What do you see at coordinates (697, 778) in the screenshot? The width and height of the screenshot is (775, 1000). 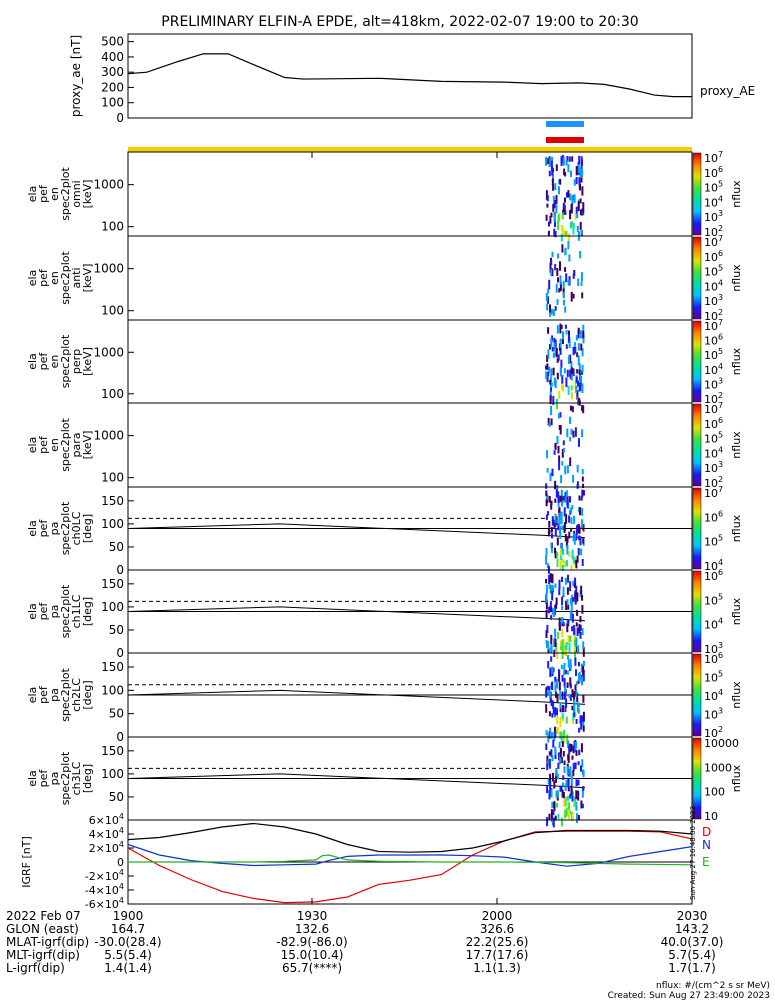 I see `colorbar` at bounding box center [697, 778].